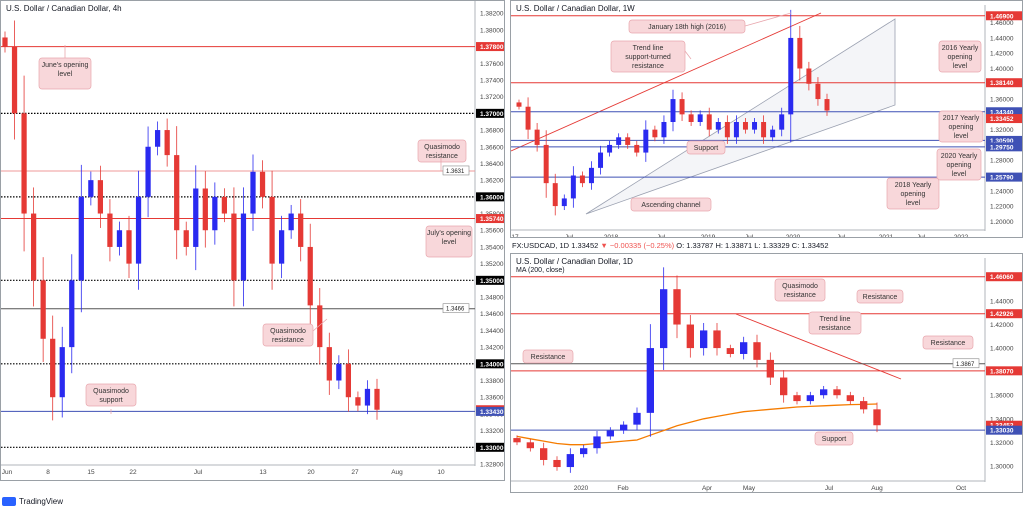 The height and width of the screenshot is (511, 1024). What do you see at coordinates (492, 264) in the screenshot?
I see `chart-4h-y-tick-label: 1.35200` at bounding box center [492, 264].